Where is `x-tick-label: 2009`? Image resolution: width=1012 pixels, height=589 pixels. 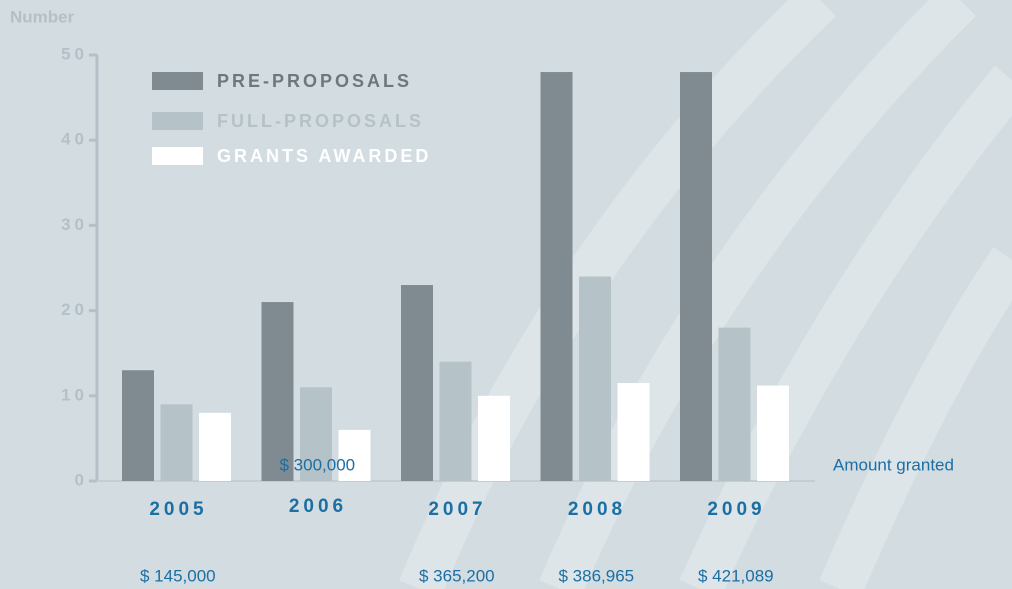
x-tick-label: 2009 is located at coordinates (736, 509).